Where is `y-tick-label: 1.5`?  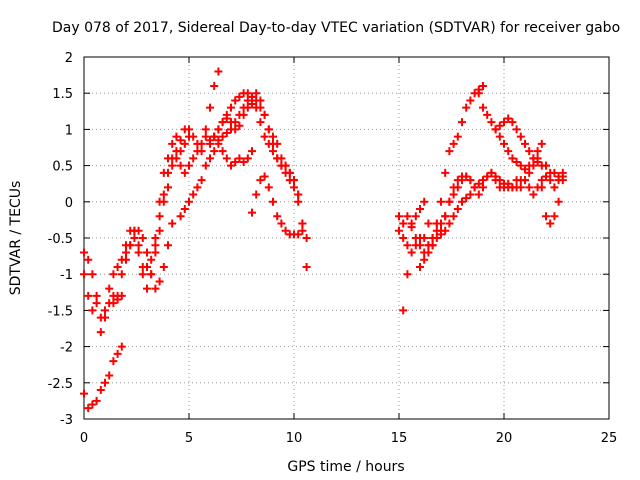 y-tick-label: 1.5 is located at coordinates (62, 94).